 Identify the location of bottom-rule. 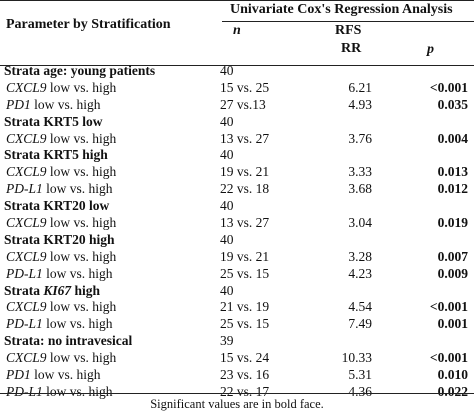
(237, 393).